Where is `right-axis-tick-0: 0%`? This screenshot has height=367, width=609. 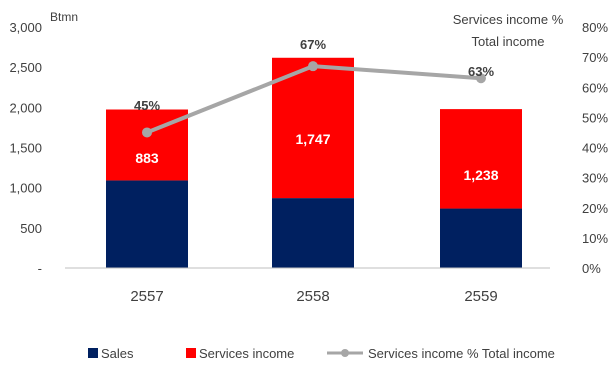
right-axis-tick-0: 0% is located at coordinates (591, 268).